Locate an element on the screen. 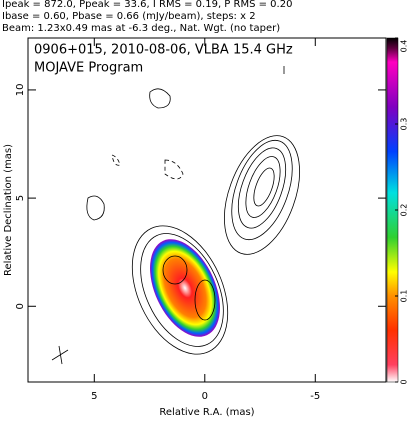 The height and width of the screenshot is (424, 409). x-axis-label: Relative R.A. (mas) is located at coordinates (206, 412).